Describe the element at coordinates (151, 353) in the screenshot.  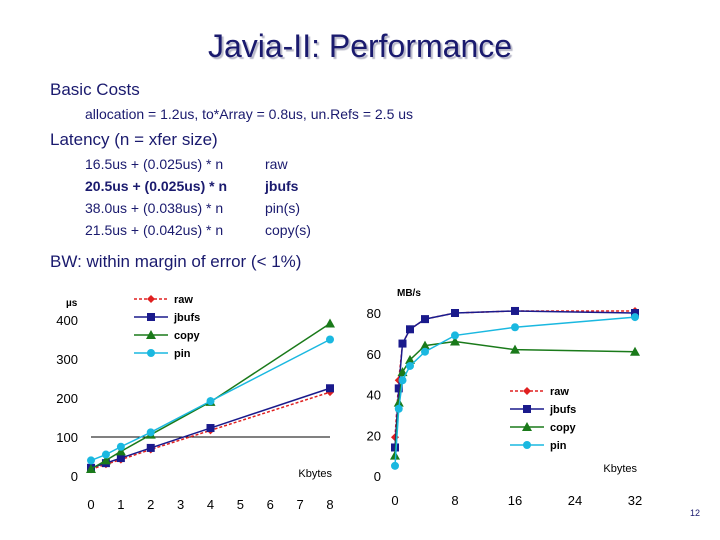
I see `legend-marker-pin` at that location.